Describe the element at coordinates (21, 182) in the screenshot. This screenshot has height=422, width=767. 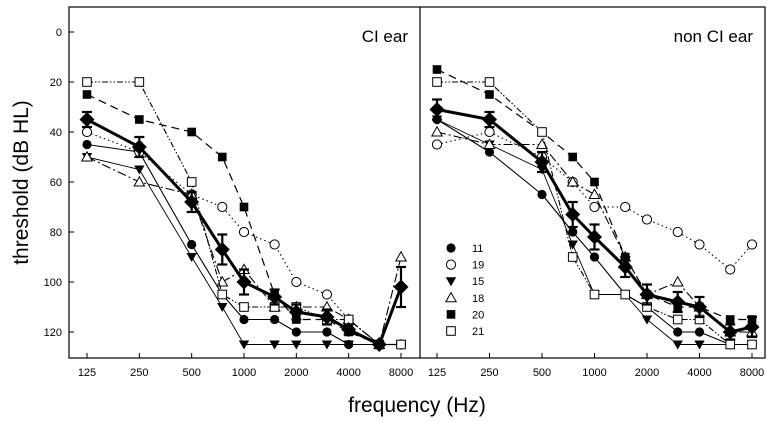
I see `y-axis-title: threshold (dB HL)` at that location.